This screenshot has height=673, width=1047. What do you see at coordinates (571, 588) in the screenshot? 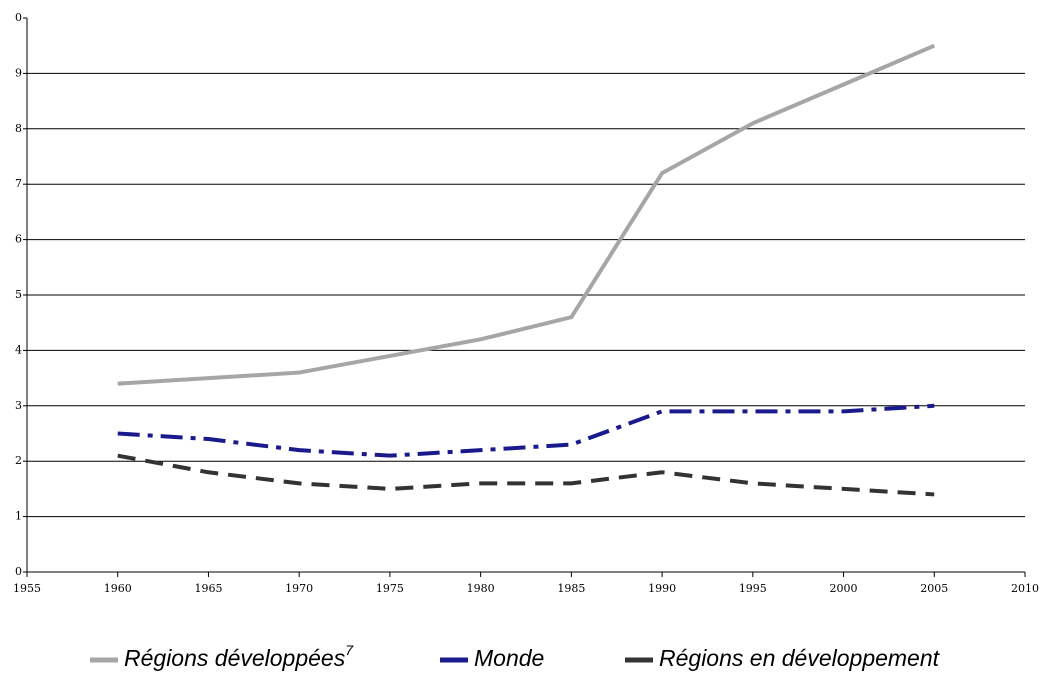
I see `x-tick-label: 1985` at bounding box center [571, 588].